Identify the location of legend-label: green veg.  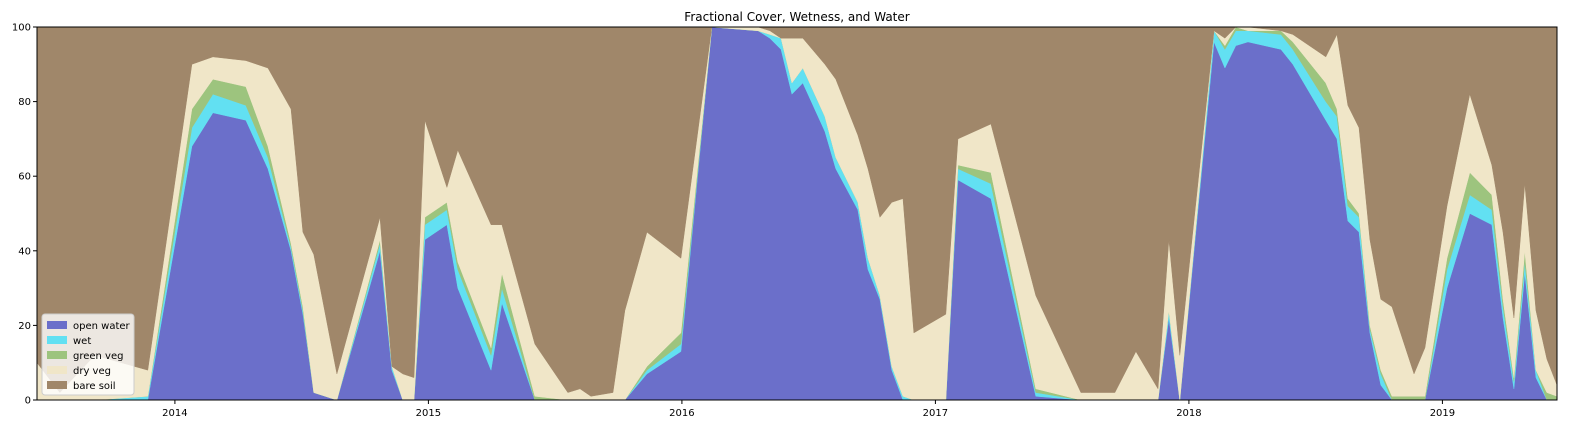
(98, 356).